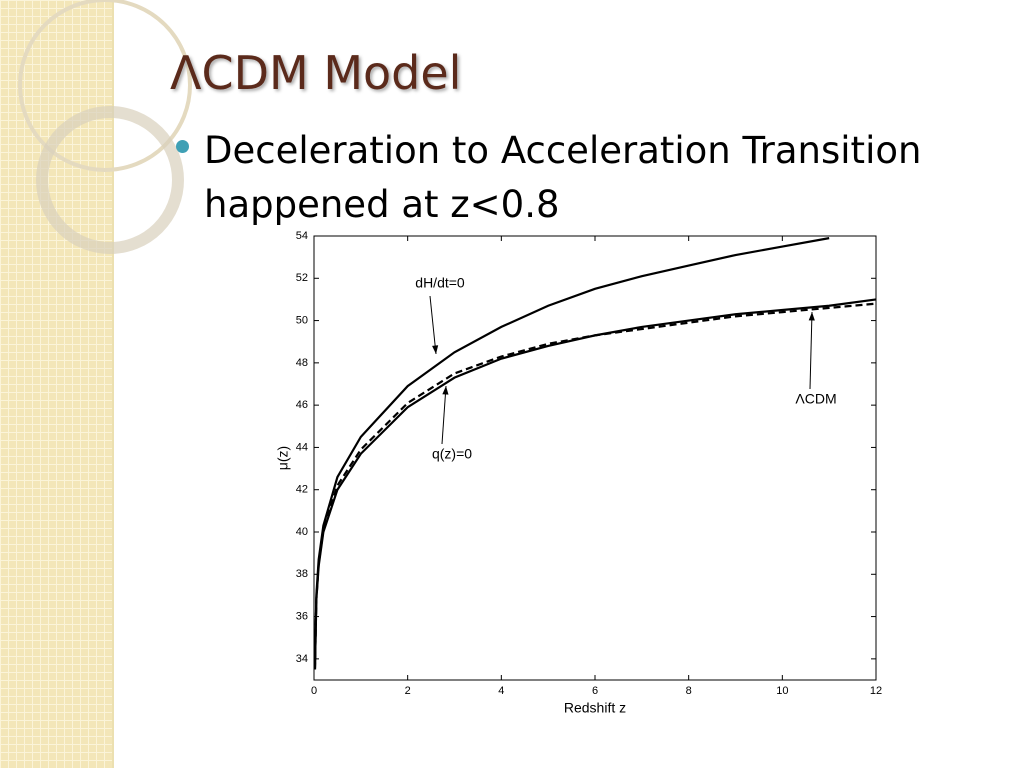 The width and height of the screenshot is (1024, 768). What do you see at coordinates (302, 659) in the screenshot?
I see `y-tick-label: 34` at bounding box center [302, 659].